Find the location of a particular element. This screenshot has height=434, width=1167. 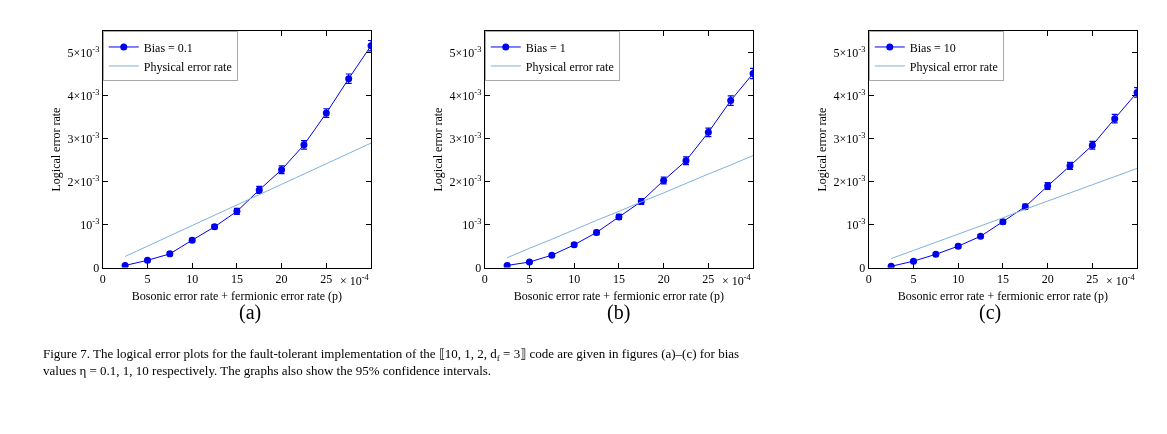

legend-label: Bias = 0.1 is located at coordinates (168, 47).